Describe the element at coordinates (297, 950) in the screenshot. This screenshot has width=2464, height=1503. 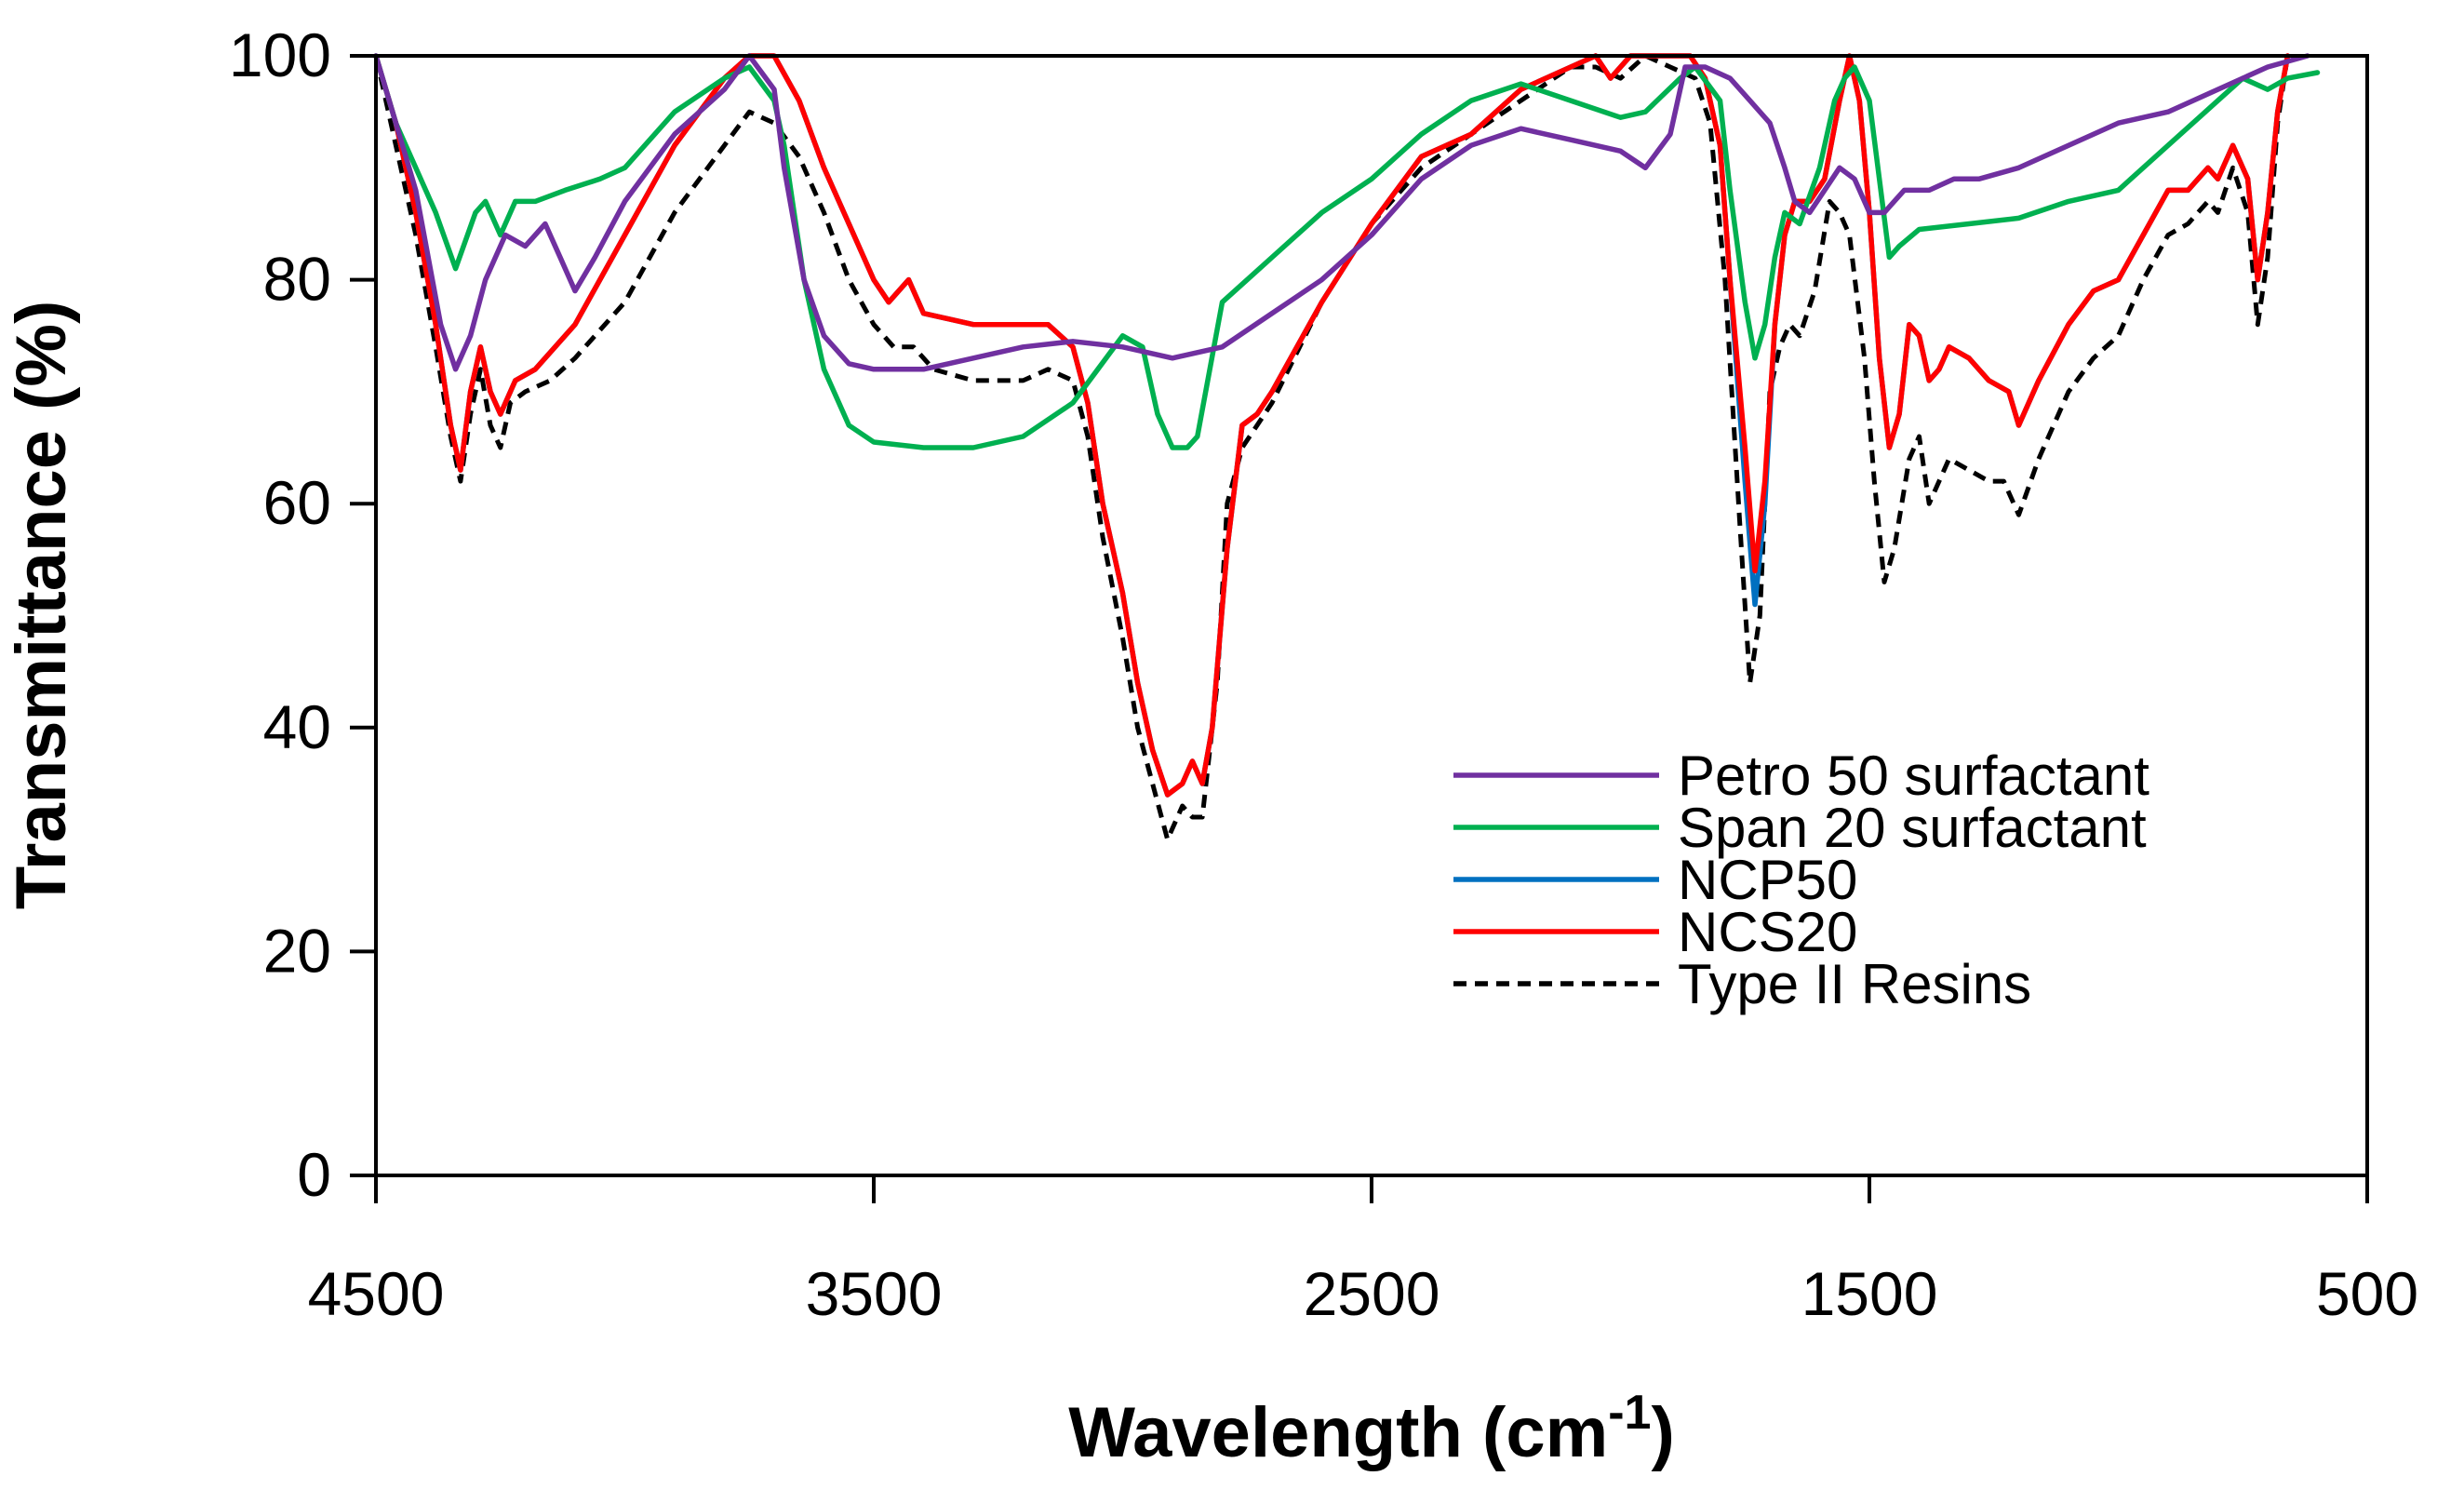
I see `y-tick-label-20: 20` at that location.